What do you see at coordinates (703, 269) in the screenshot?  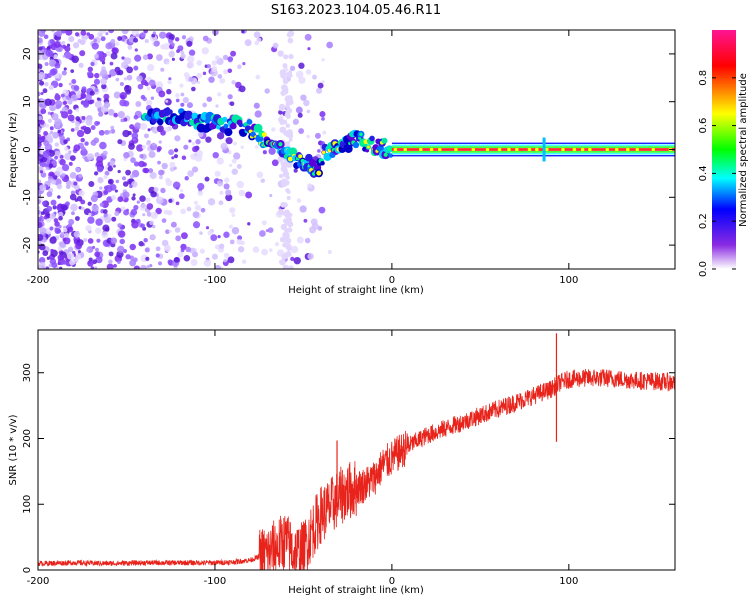 I see `colorbar-tick-label: 0.0` at bounding box center [703, 269].